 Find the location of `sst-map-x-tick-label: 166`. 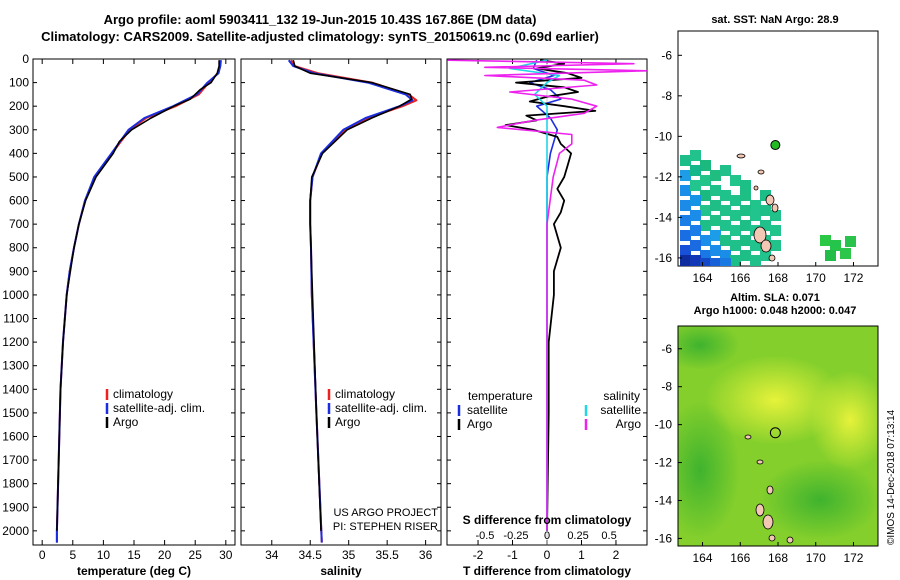

sst-map-x-tick-label: 166 is located at coordinates (740, 278).